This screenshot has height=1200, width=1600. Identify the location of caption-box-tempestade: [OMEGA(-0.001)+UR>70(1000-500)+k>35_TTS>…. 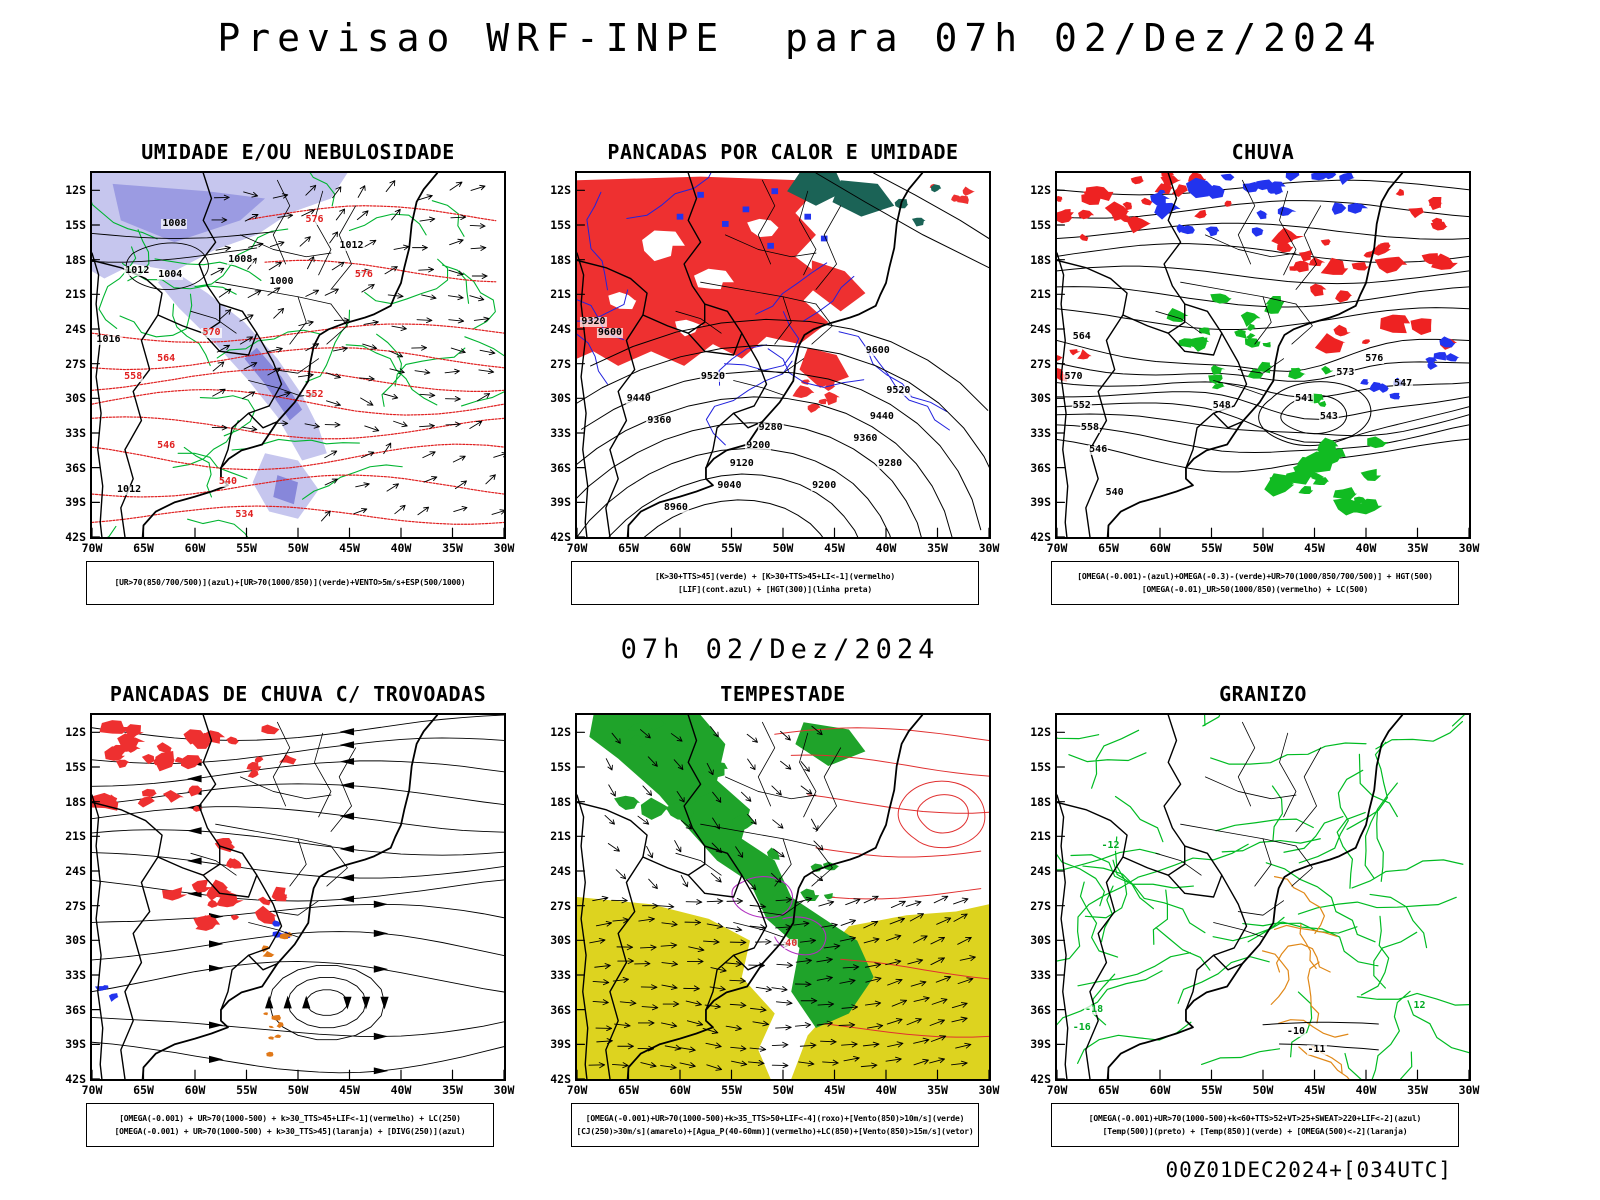
(775, 1125).